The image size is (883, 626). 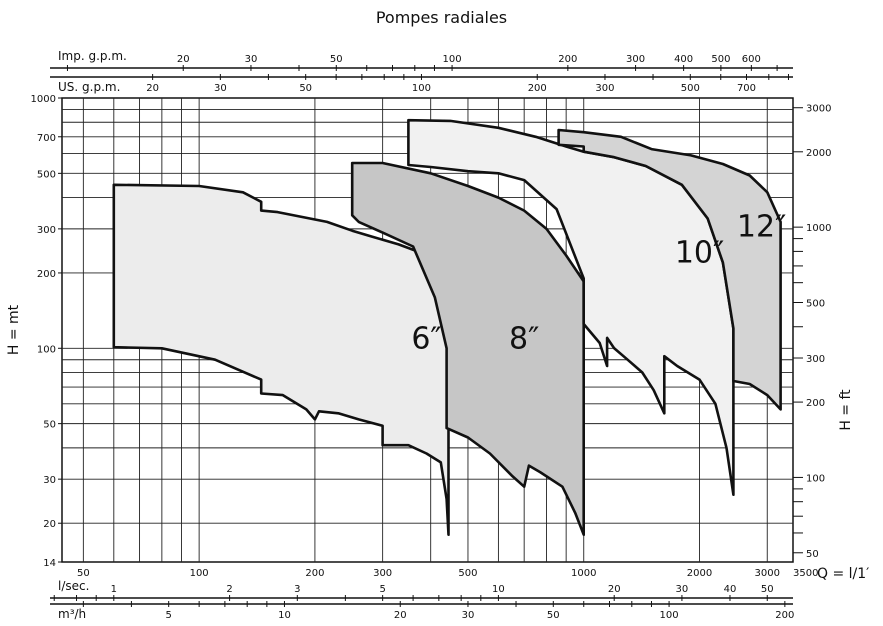 What do you see at coordinates (846, 410) in the screenshot?
I see `y-axis-label-right: H = ft` at bounding box center [846, 410].